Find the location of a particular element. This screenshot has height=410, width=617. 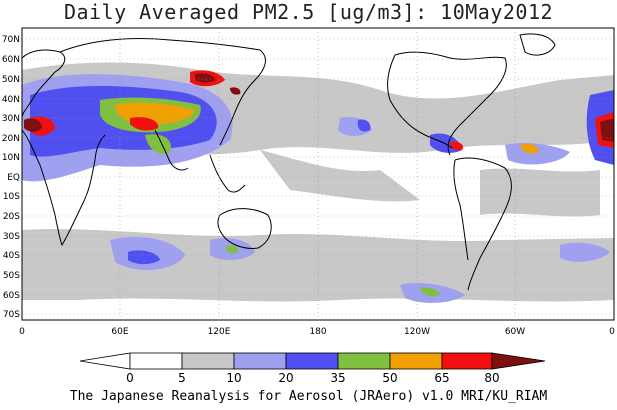

lon-label: 180 is located at coordinates (317, 332).